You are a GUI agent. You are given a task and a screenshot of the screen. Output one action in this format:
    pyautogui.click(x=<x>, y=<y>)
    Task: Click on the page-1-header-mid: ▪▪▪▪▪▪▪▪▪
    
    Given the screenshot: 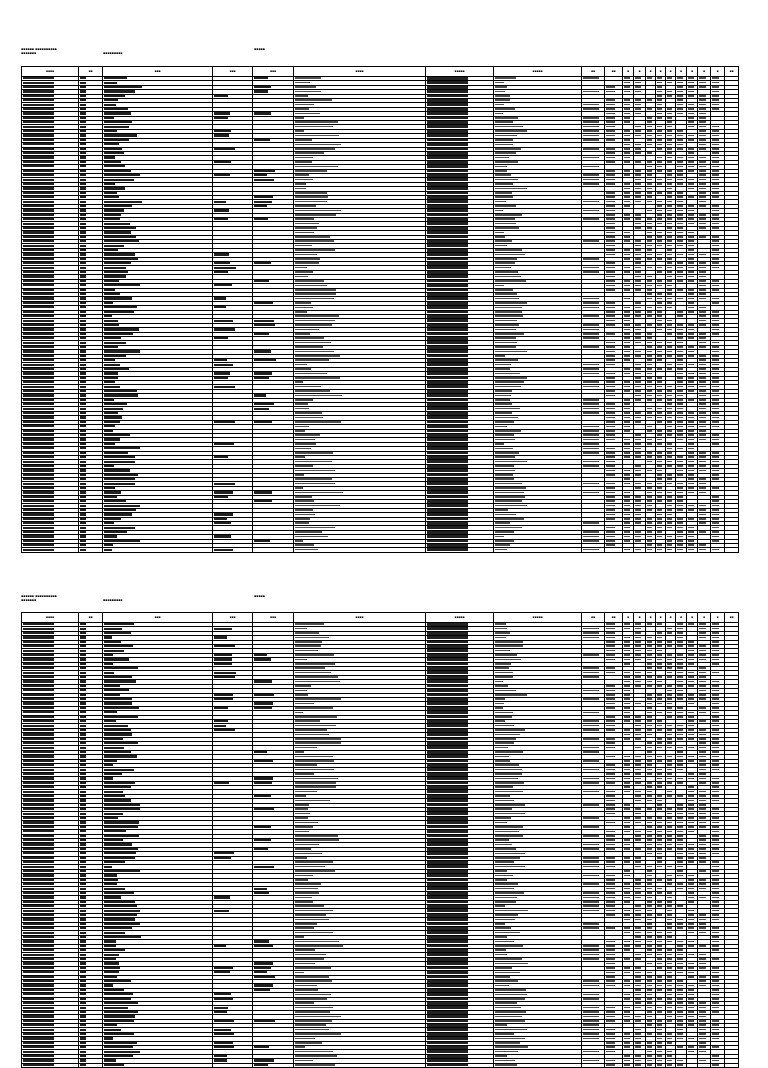 What is the action you would take?
    pyautogui.click(x=113, y=53)
    